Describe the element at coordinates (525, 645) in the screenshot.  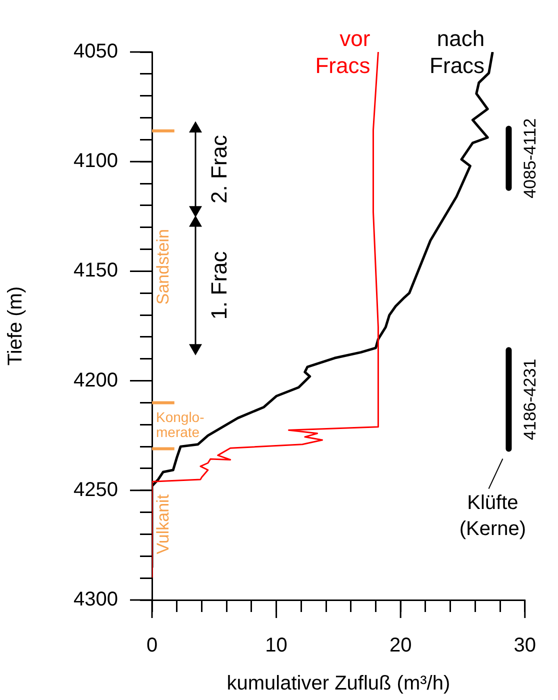
I see `x-tick-label: 30` at that location.